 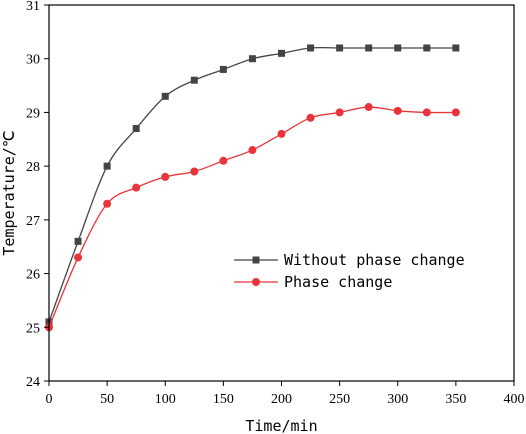 What do you see at coordinates (33, 167) in the screenshot?
I see `y-tick-label: 28` at bounding box center [33, 167].